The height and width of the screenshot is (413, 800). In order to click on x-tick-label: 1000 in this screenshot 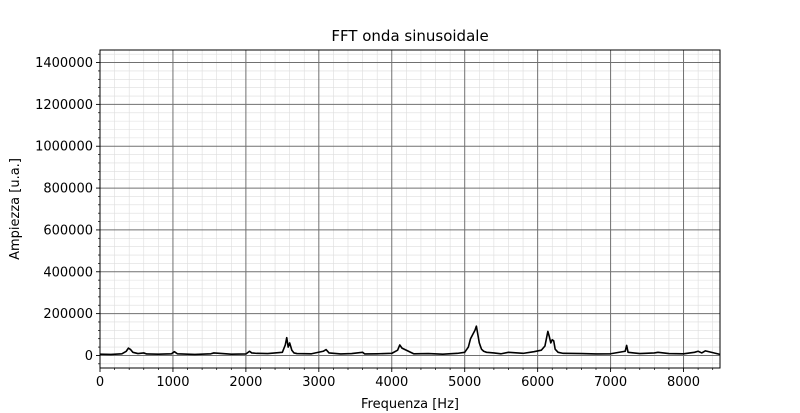, I will do `click(172, 382)`.